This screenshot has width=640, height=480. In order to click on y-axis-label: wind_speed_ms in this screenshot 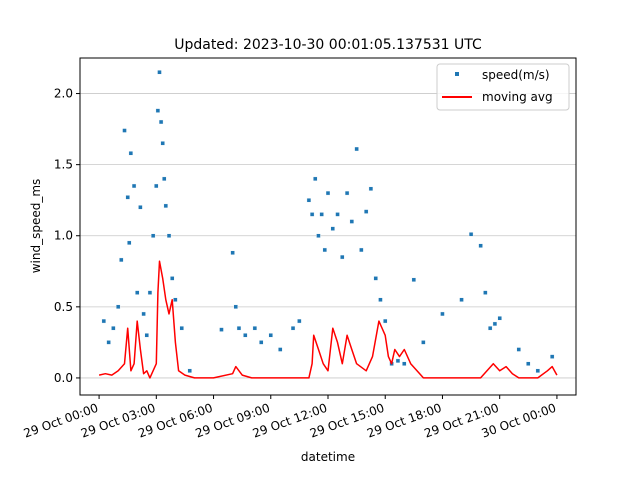, I will do `click(36, 226)`.